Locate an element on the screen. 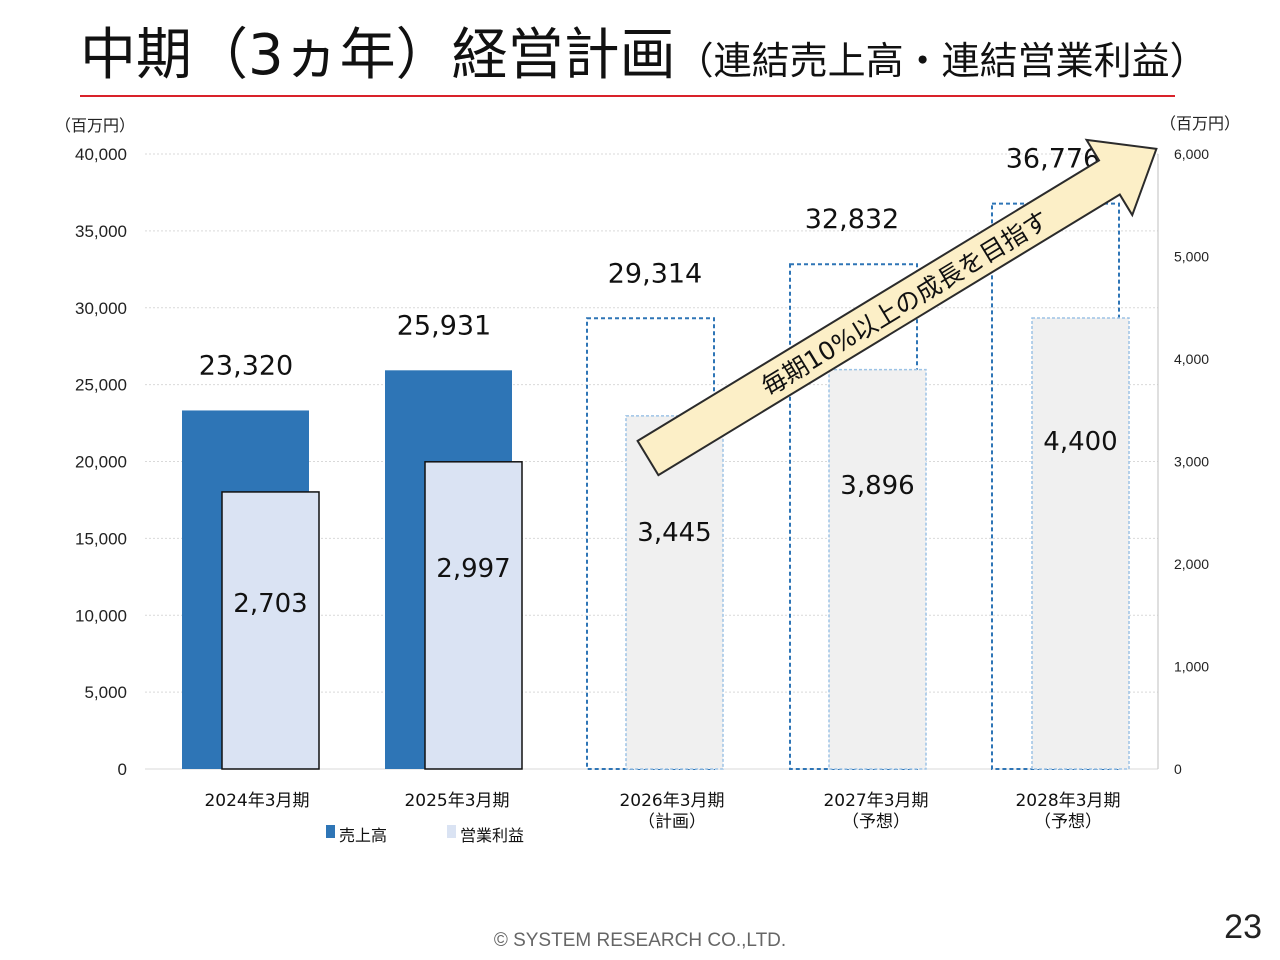 The image size is (1280, 960). category-label: 2028年3月期 is located at coordinates (1067, 801).